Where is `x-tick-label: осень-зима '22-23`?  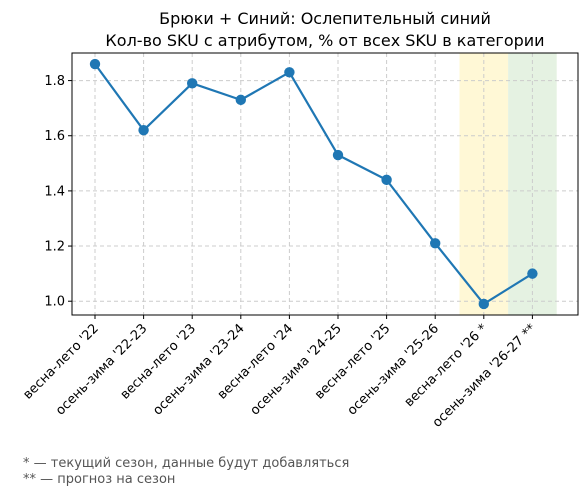
x-tick-label: осень-зима '22-23 is located at coordinates (101, 369).